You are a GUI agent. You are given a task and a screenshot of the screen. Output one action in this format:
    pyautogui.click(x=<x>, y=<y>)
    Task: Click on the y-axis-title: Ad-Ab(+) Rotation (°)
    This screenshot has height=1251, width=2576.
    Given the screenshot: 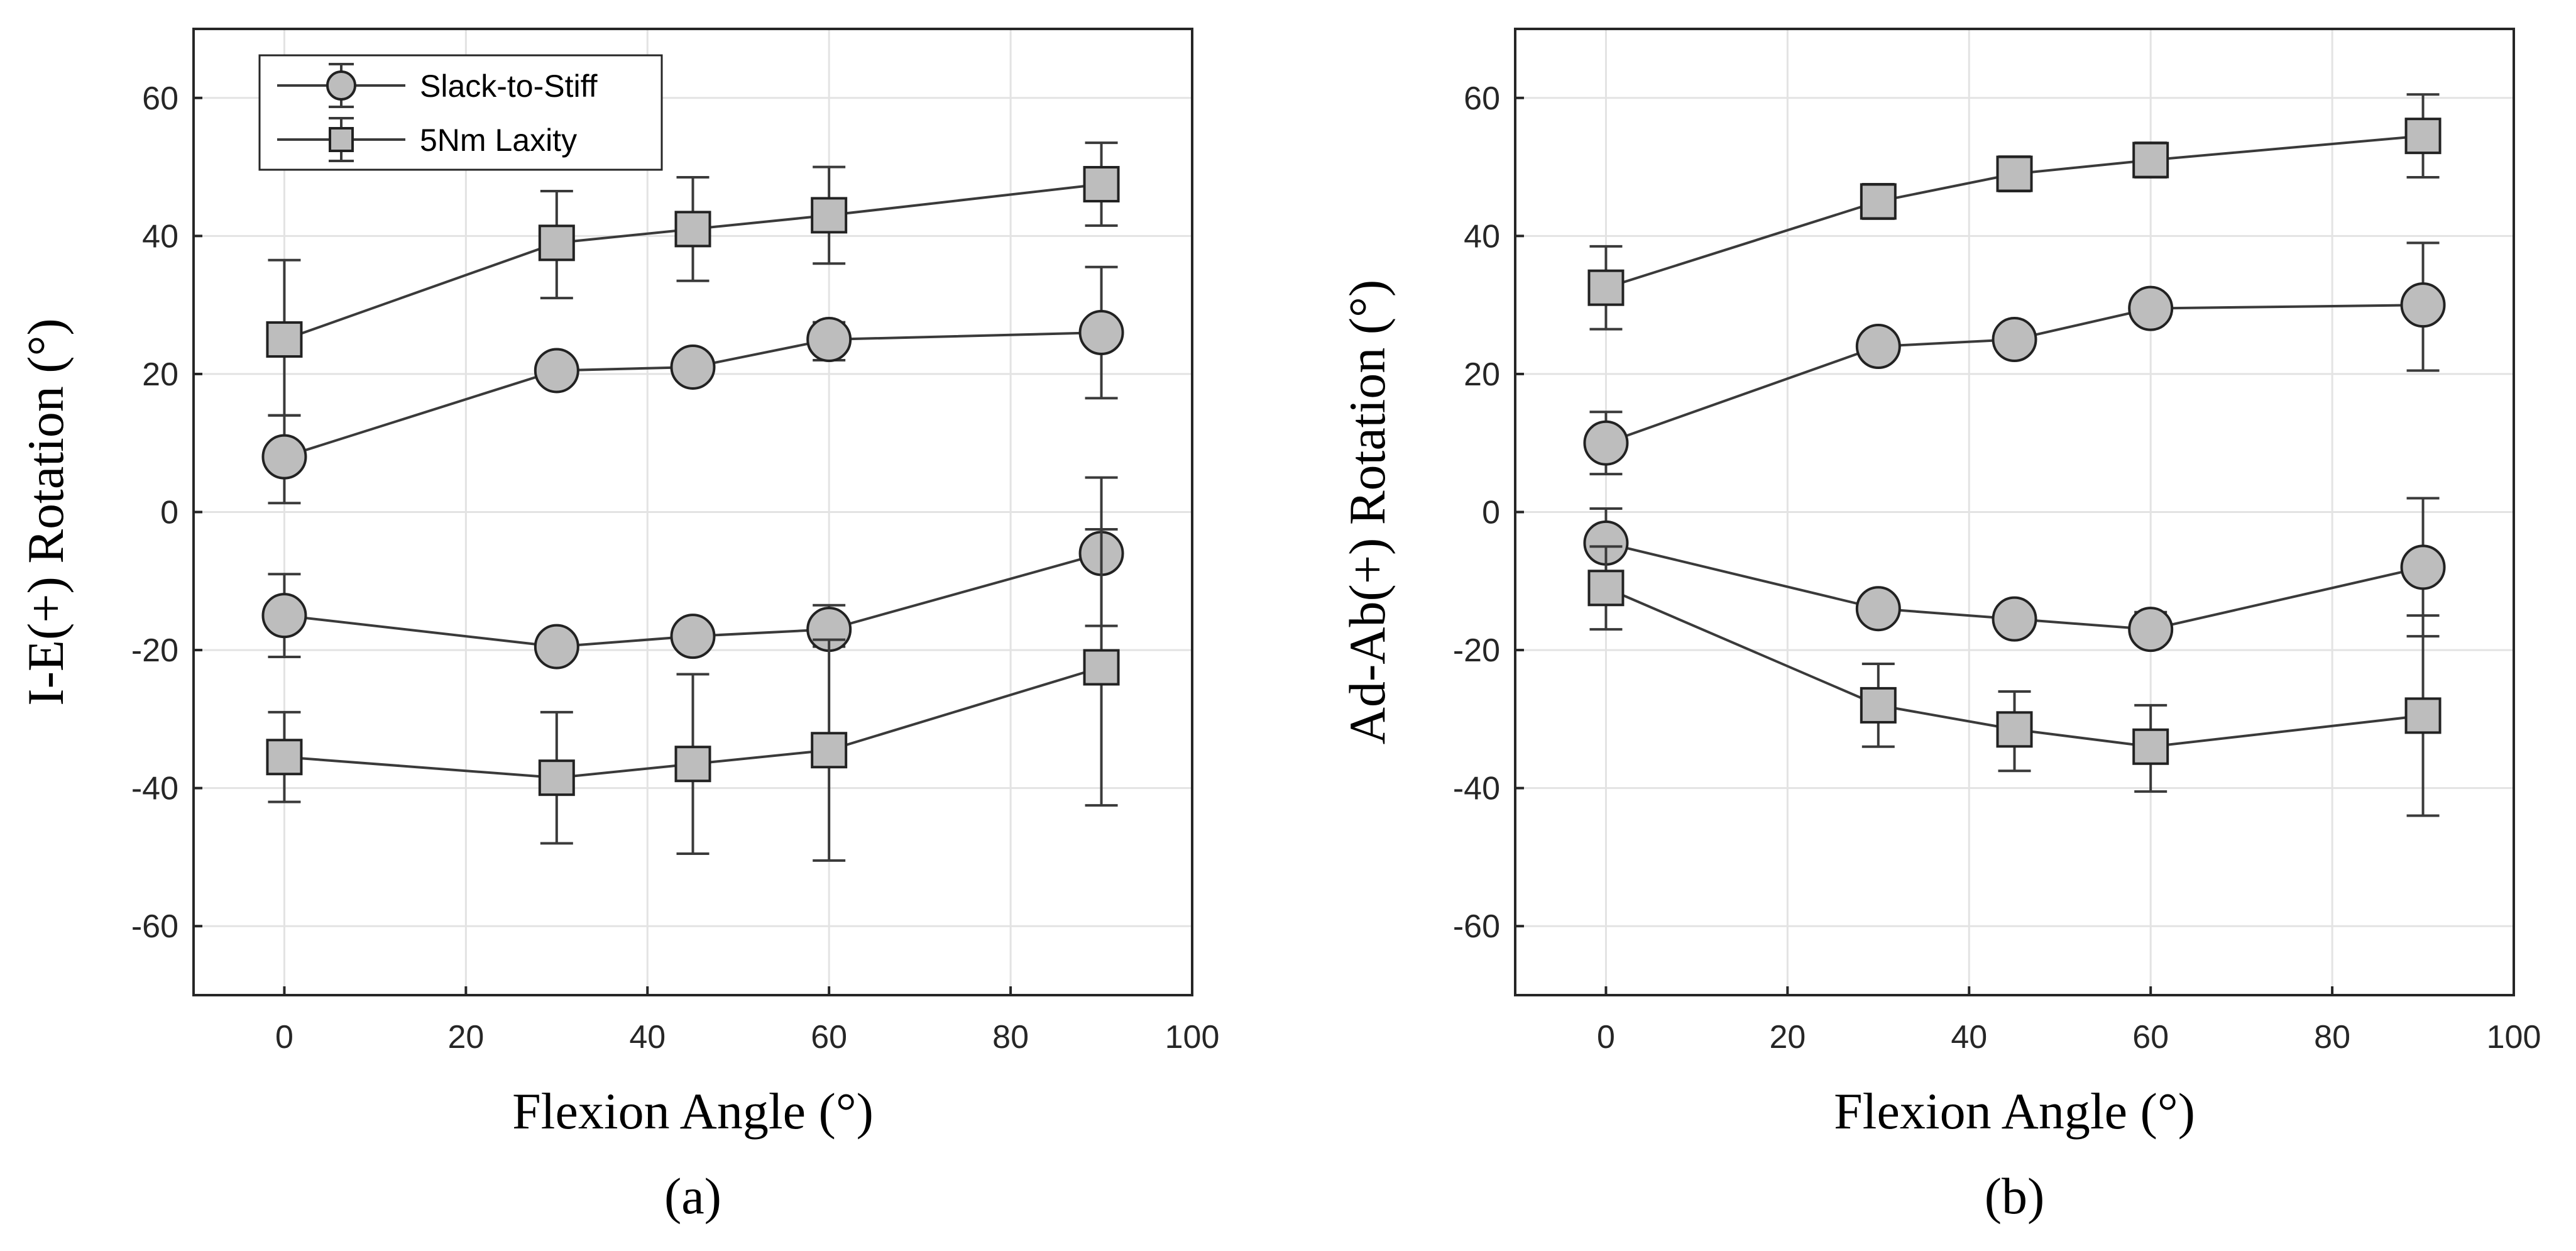 What is the action you would take?
    pyautogui.click(x=1368, y=512)
    